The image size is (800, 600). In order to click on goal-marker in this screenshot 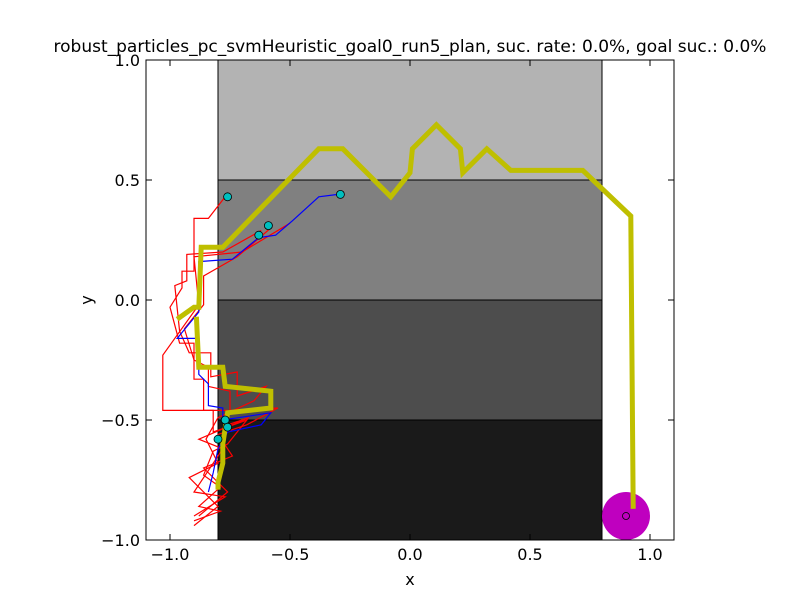, I will do `click(626, 516)`.